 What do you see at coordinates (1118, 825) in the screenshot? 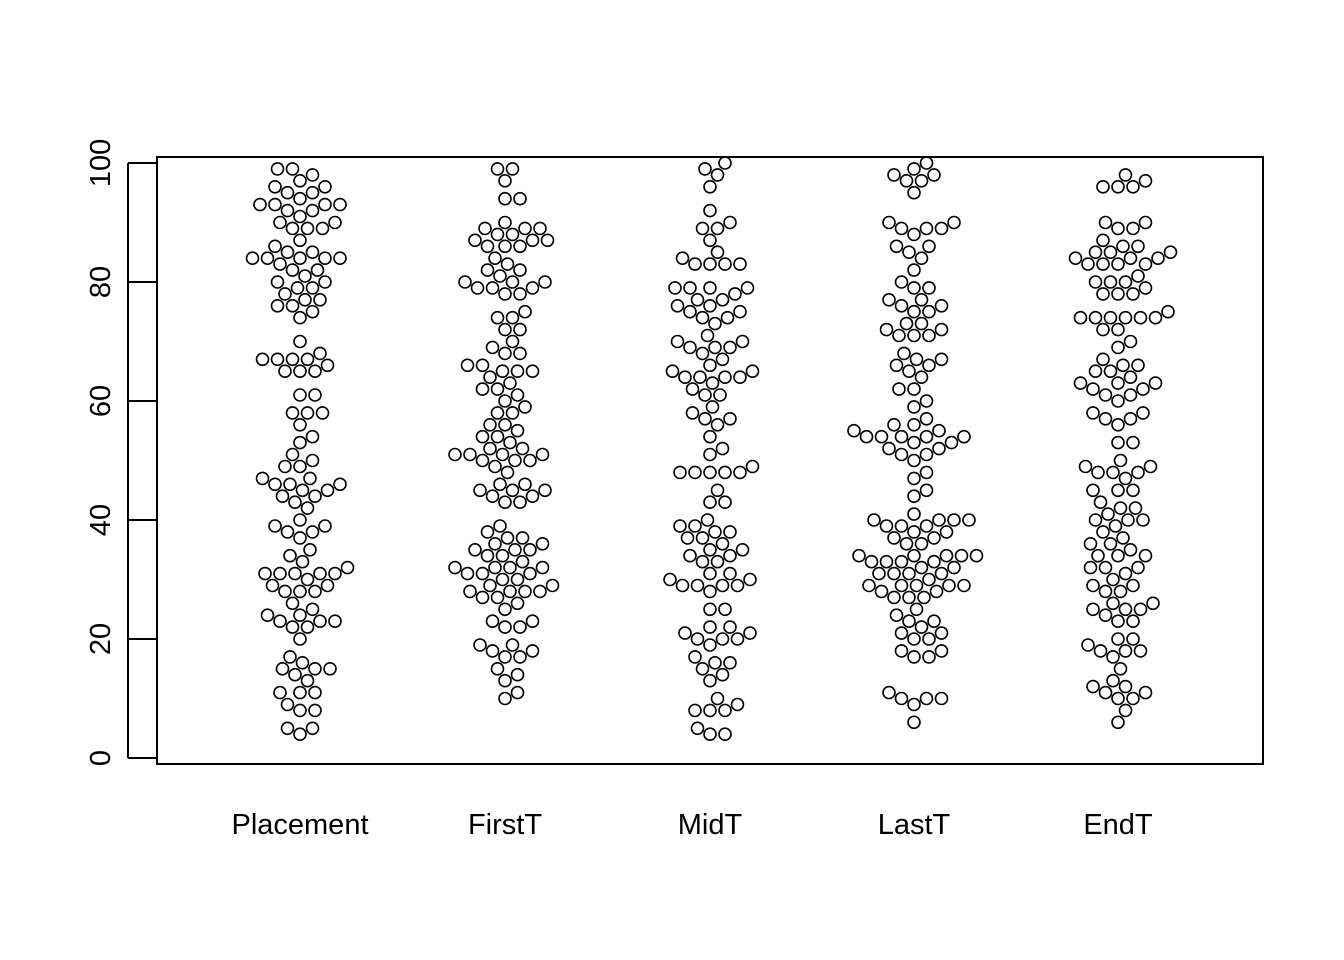
I see `category-label: EndT` at bounding box center [1118, 825].